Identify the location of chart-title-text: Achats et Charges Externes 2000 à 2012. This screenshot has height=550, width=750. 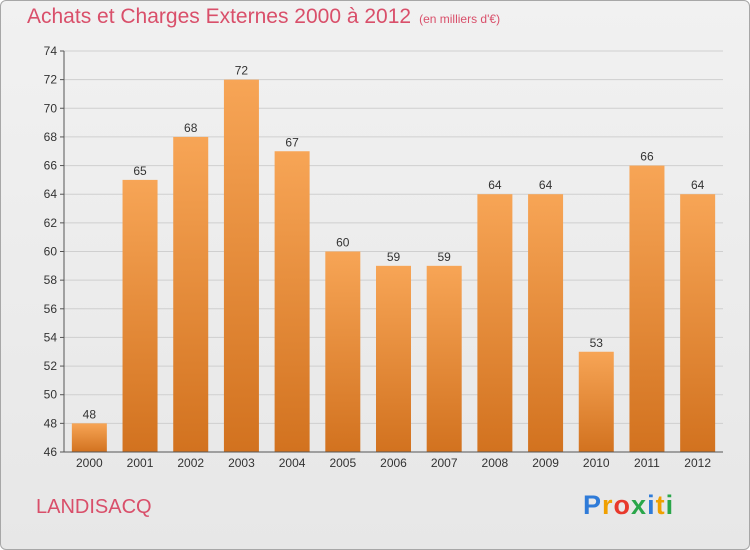
(219, 16).